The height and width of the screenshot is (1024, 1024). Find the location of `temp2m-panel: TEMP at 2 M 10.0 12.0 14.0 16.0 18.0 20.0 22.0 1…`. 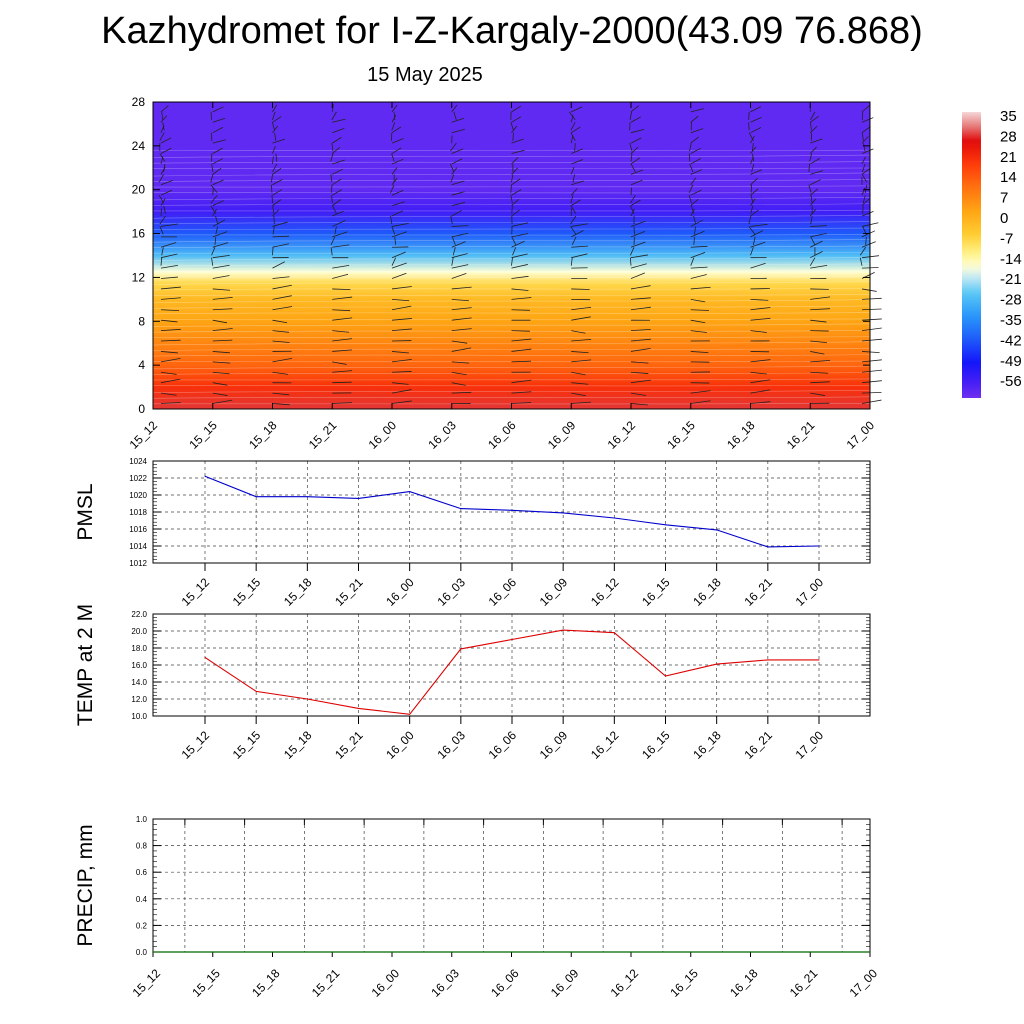

temp2m-panel: TEMP at 2 M 10.0 12.0 14.0 16.0 18.0 20.0 22.0 1… is located at coordinates (472, 683).